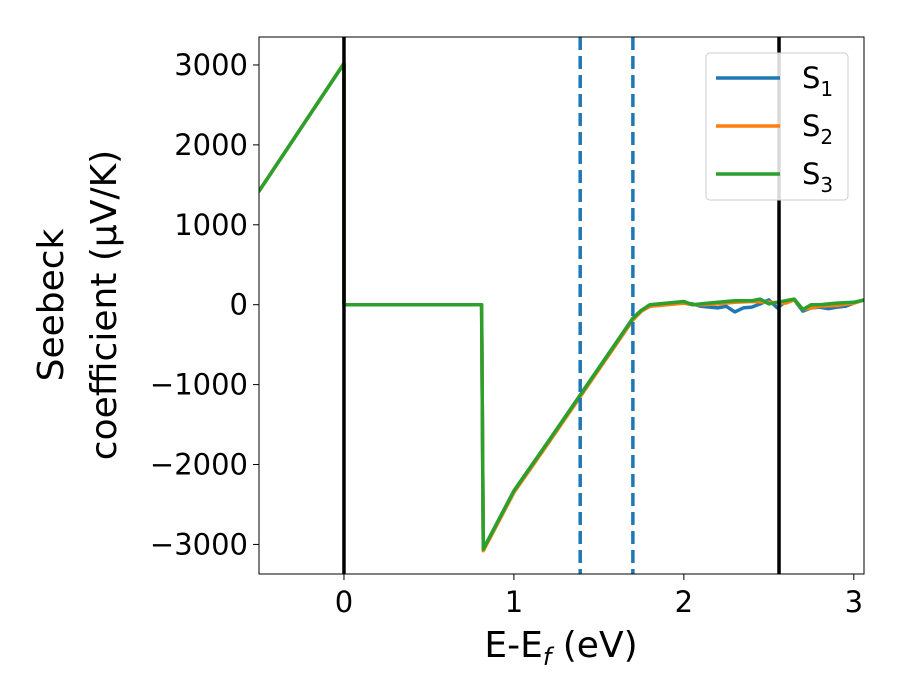 The width and height of the screenshot is (900, 700). I want to click on x-tick-label: 1, so click(514, 602).